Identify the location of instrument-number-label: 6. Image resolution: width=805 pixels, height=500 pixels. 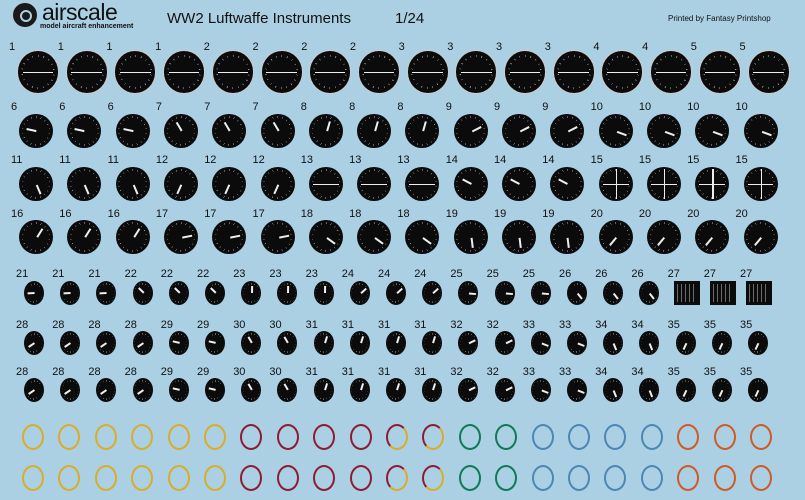
(110, 107).